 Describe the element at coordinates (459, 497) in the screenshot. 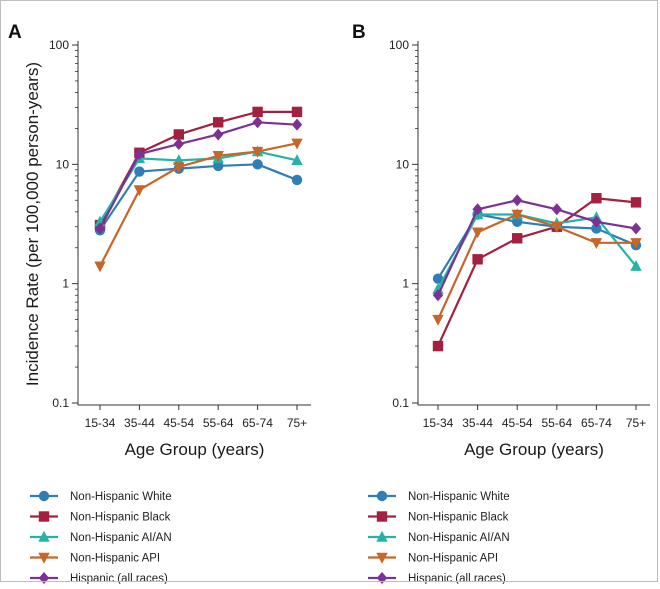

I see `legend-label: Non-Hispanic White` at that location.